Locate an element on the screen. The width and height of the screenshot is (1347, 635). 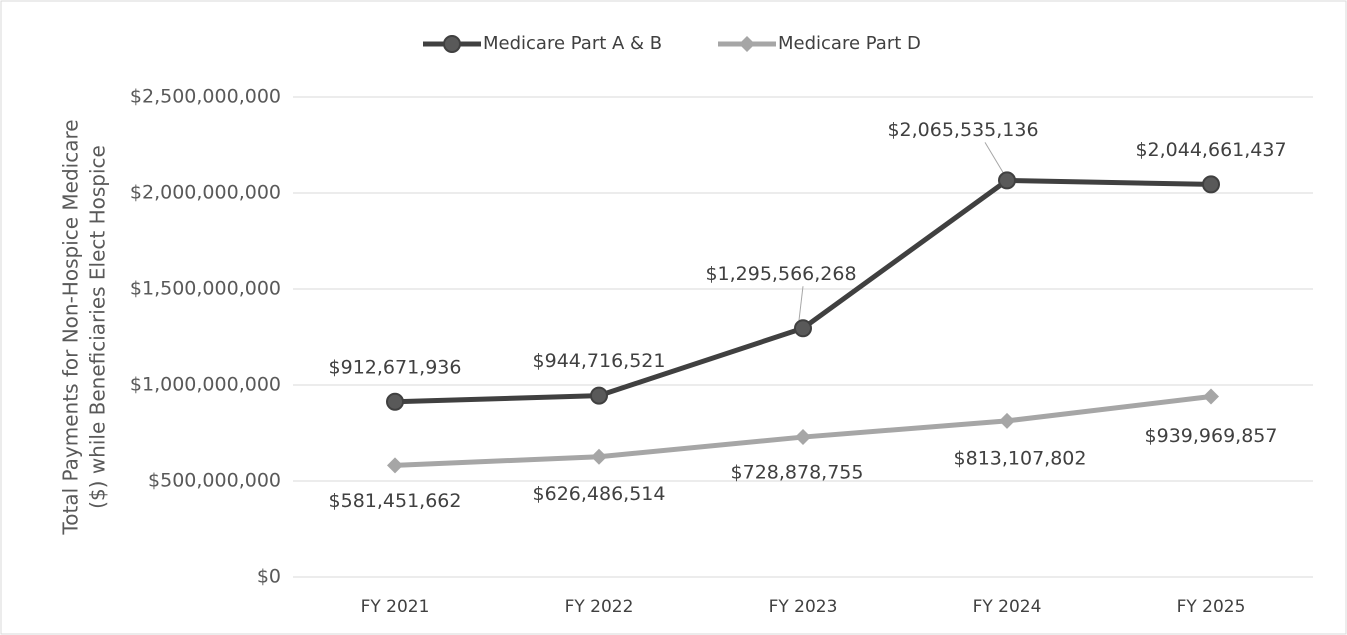
y-tick-label: $1,000,000,000 is located at coordinates (205, 385).